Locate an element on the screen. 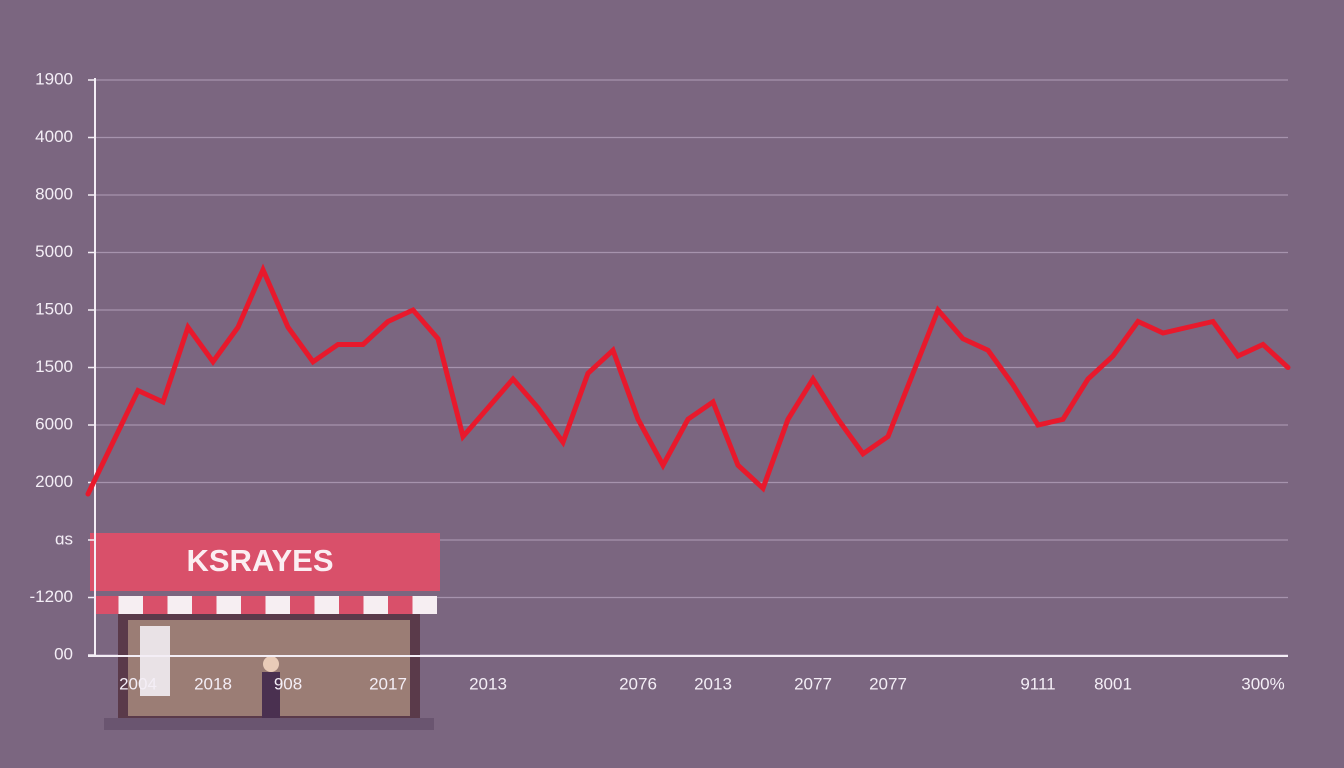  y-tick-label: ɑs is located at coordinates (64, 538).